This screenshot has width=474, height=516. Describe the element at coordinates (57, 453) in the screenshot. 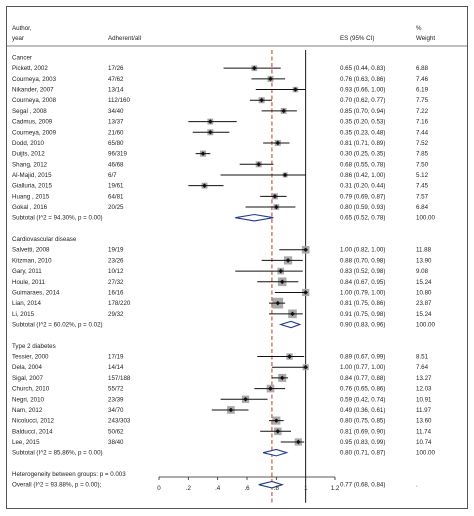

I see `subtotal-label: Subtotal (I^2 = 85.86%, p = 0.00)` at that location.